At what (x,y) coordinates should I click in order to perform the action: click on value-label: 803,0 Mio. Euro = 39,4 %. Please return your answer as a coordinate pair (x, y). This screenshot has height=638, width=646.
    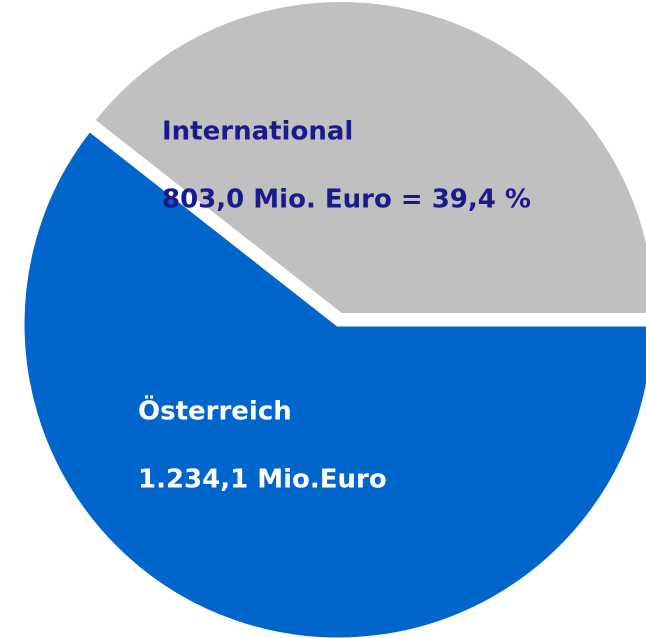
    Looking at the image, I should click on (346, 200).